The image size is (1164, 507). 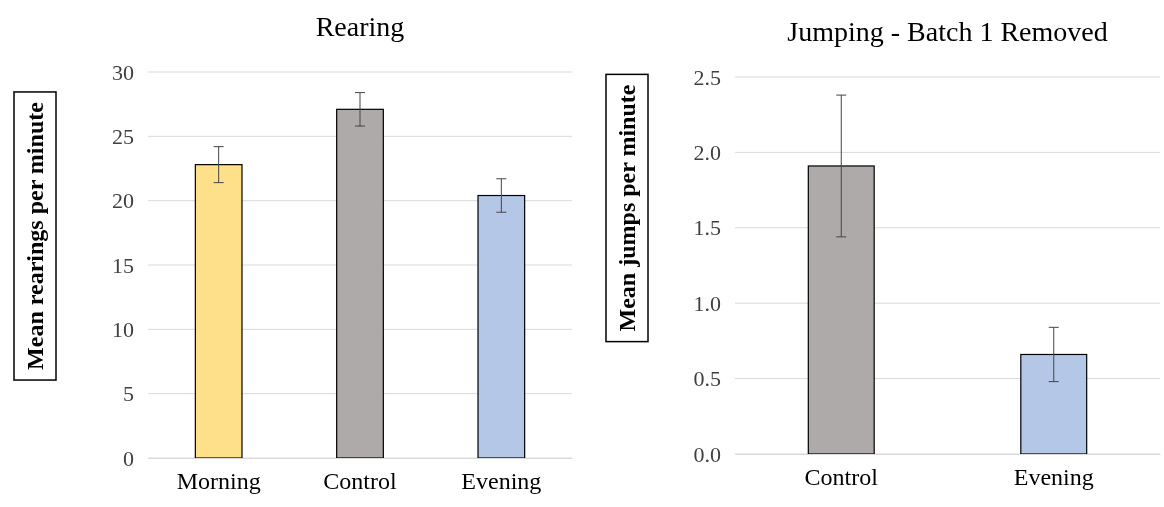 I want to click on y-tick-label: 0.0, so click(x=707, y=454).